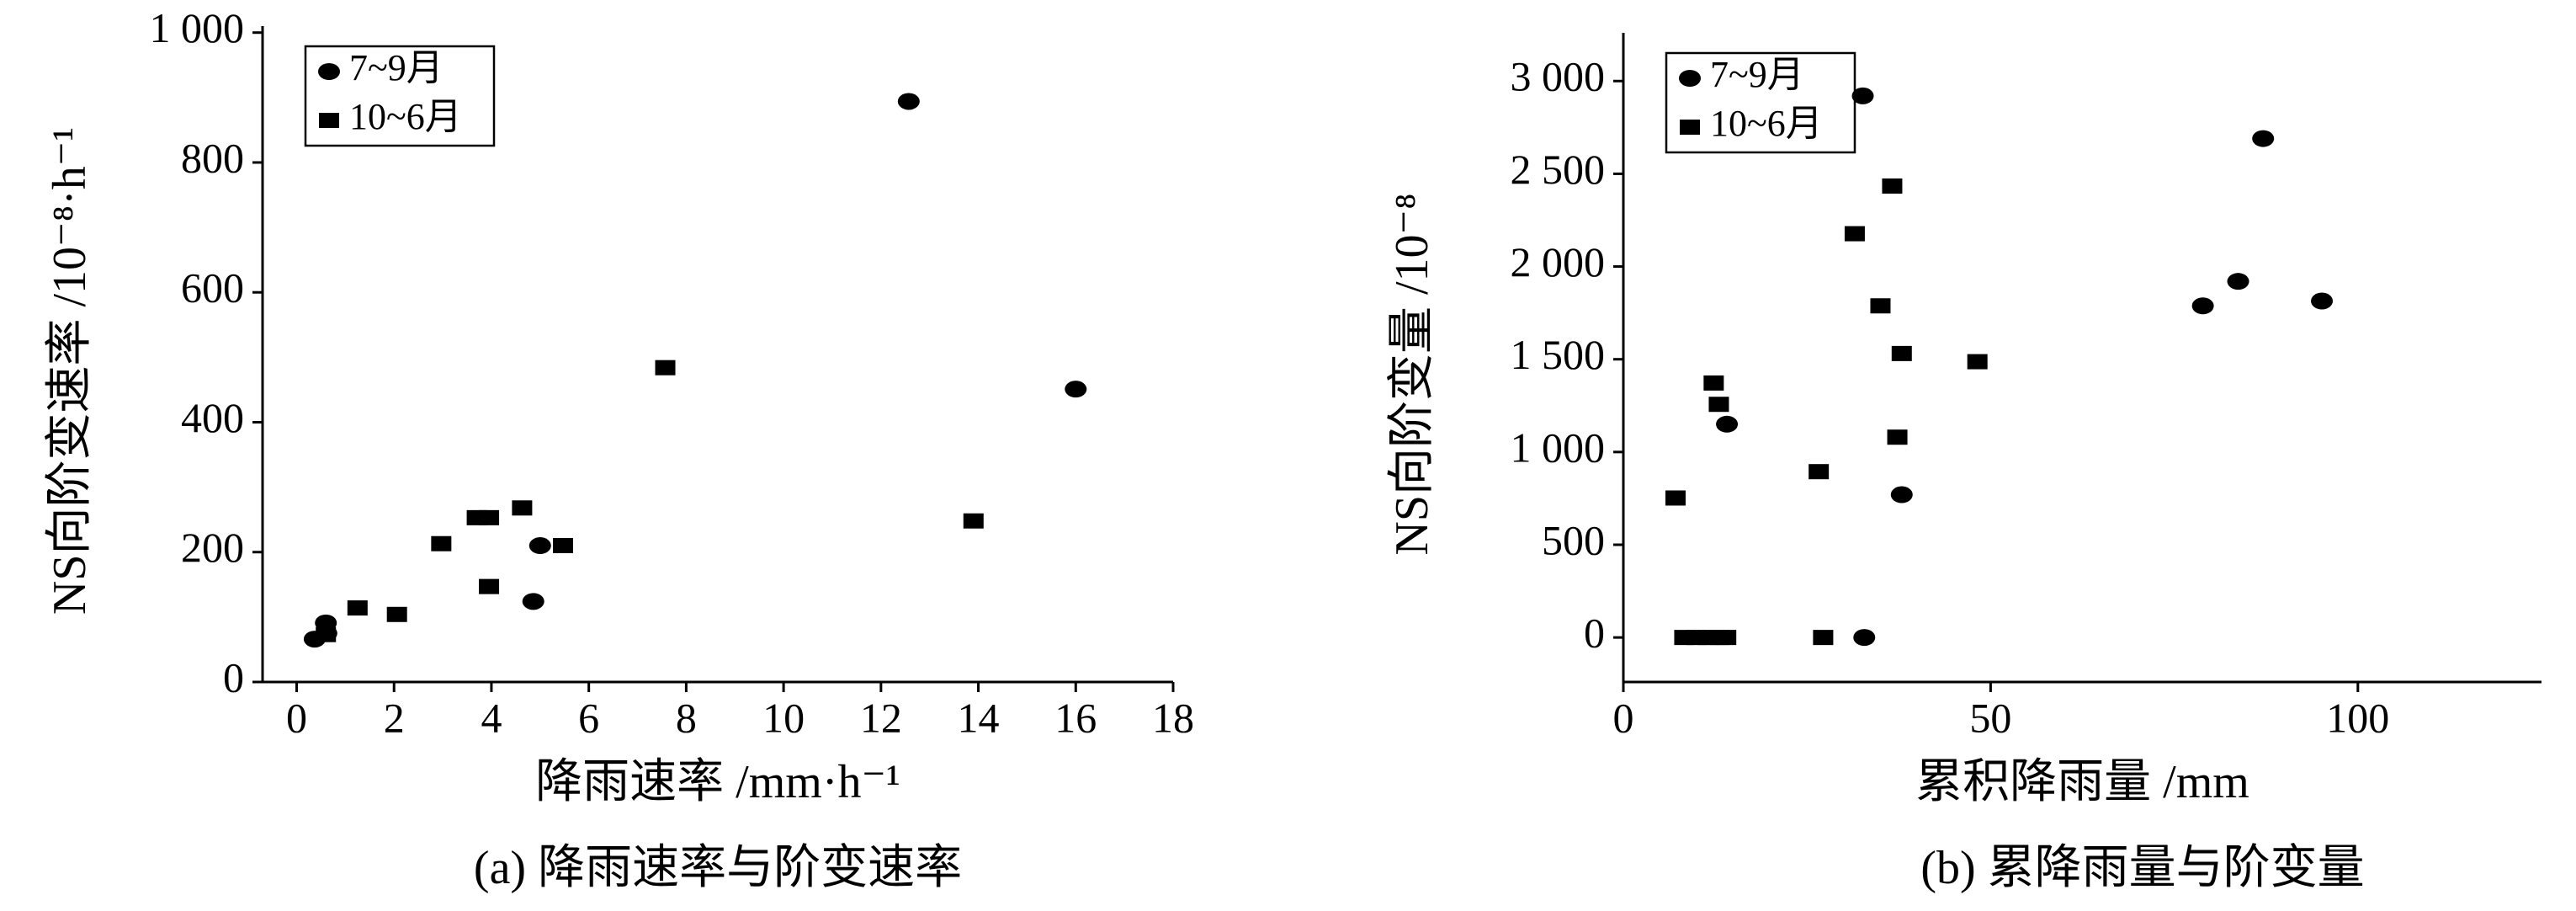  What do you see at coordinates (1558, 355) in the screenshot?
I see `y-tick-label: 1 500` at bounding box center [1558, 355].